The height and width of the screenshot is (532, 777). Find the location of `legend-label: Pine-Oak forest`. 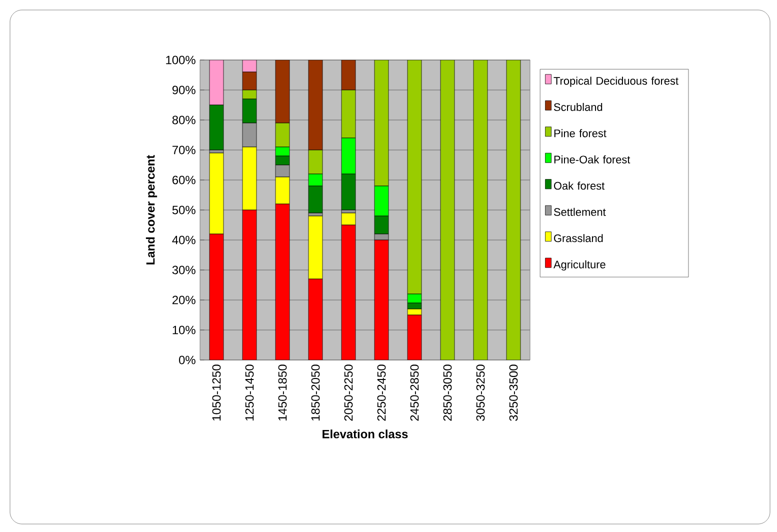

legend-label: Pine-Oak forest is located at coordinates (592, 159).